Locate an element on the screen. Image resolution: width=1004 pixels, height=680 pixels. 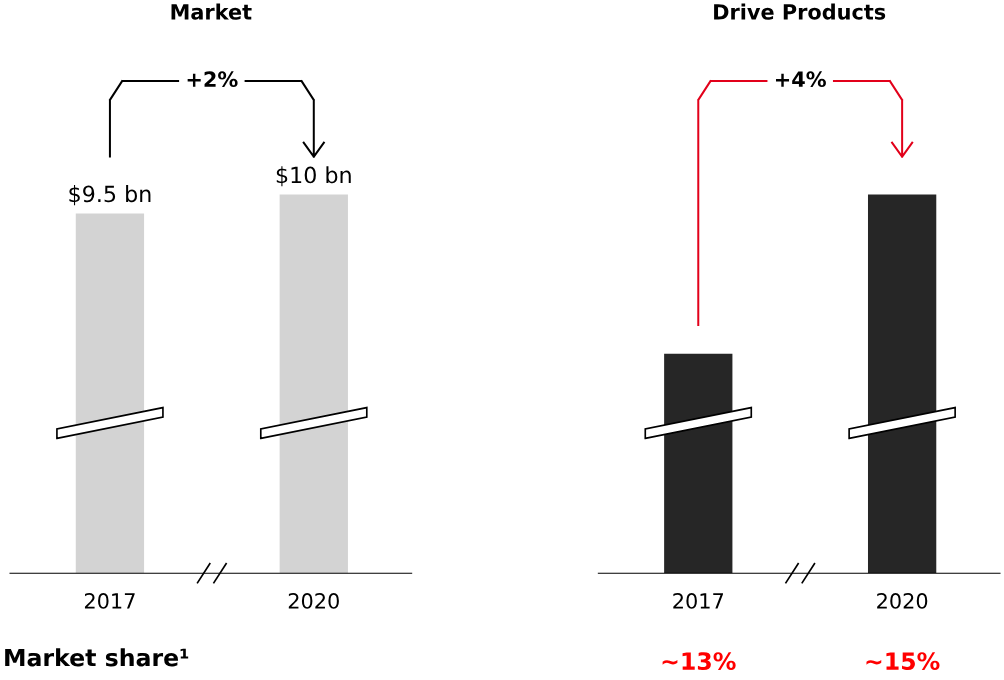
chart-title: Market is located at coordinates (211, 11).